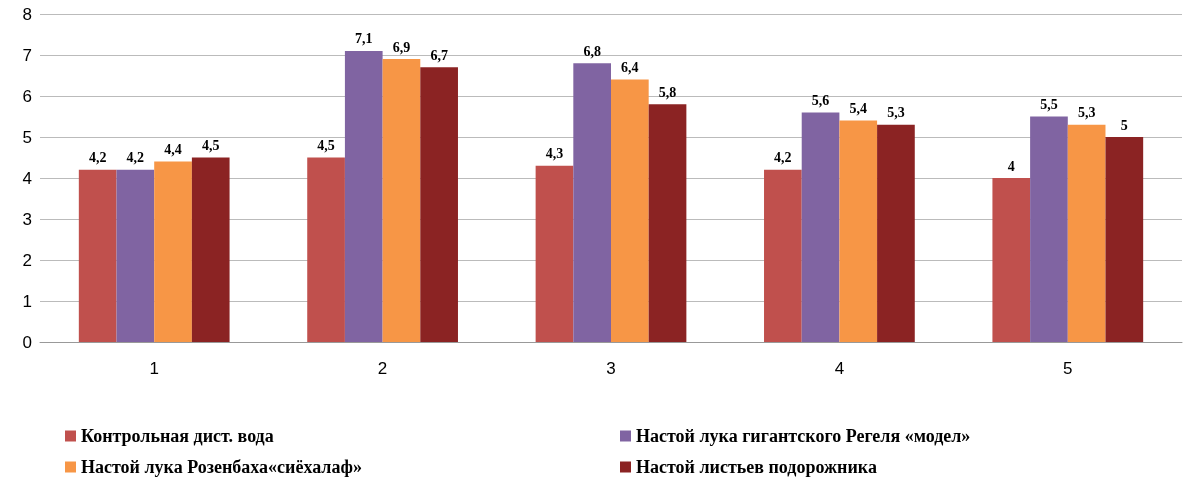  Describe the element at coordinates (27, 96) in the screenshot. I see `y-tick-label: 6` at that location.